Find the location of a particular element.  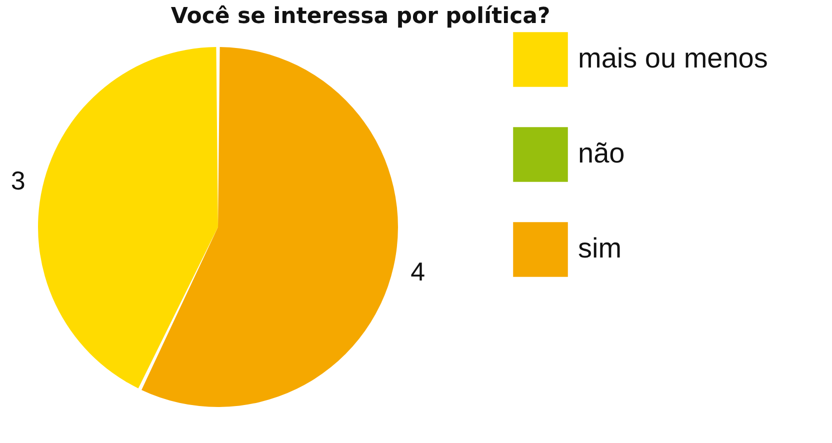

data-label: 3 is located at coordinates (18, 180).